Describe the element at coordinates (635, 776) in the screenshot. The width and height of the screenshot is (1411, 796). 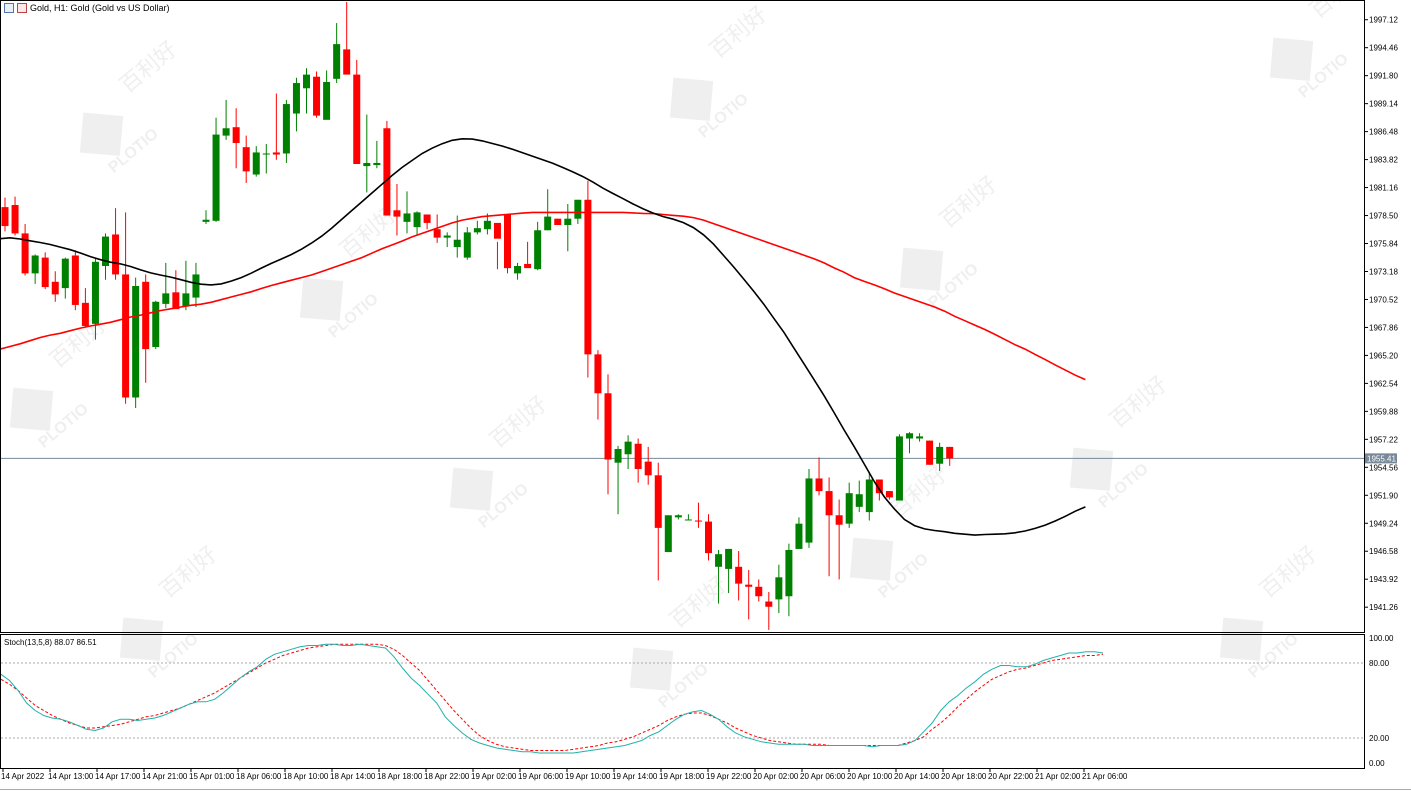
I see `x-tick-label: 19 Apr 14:00` at that location.